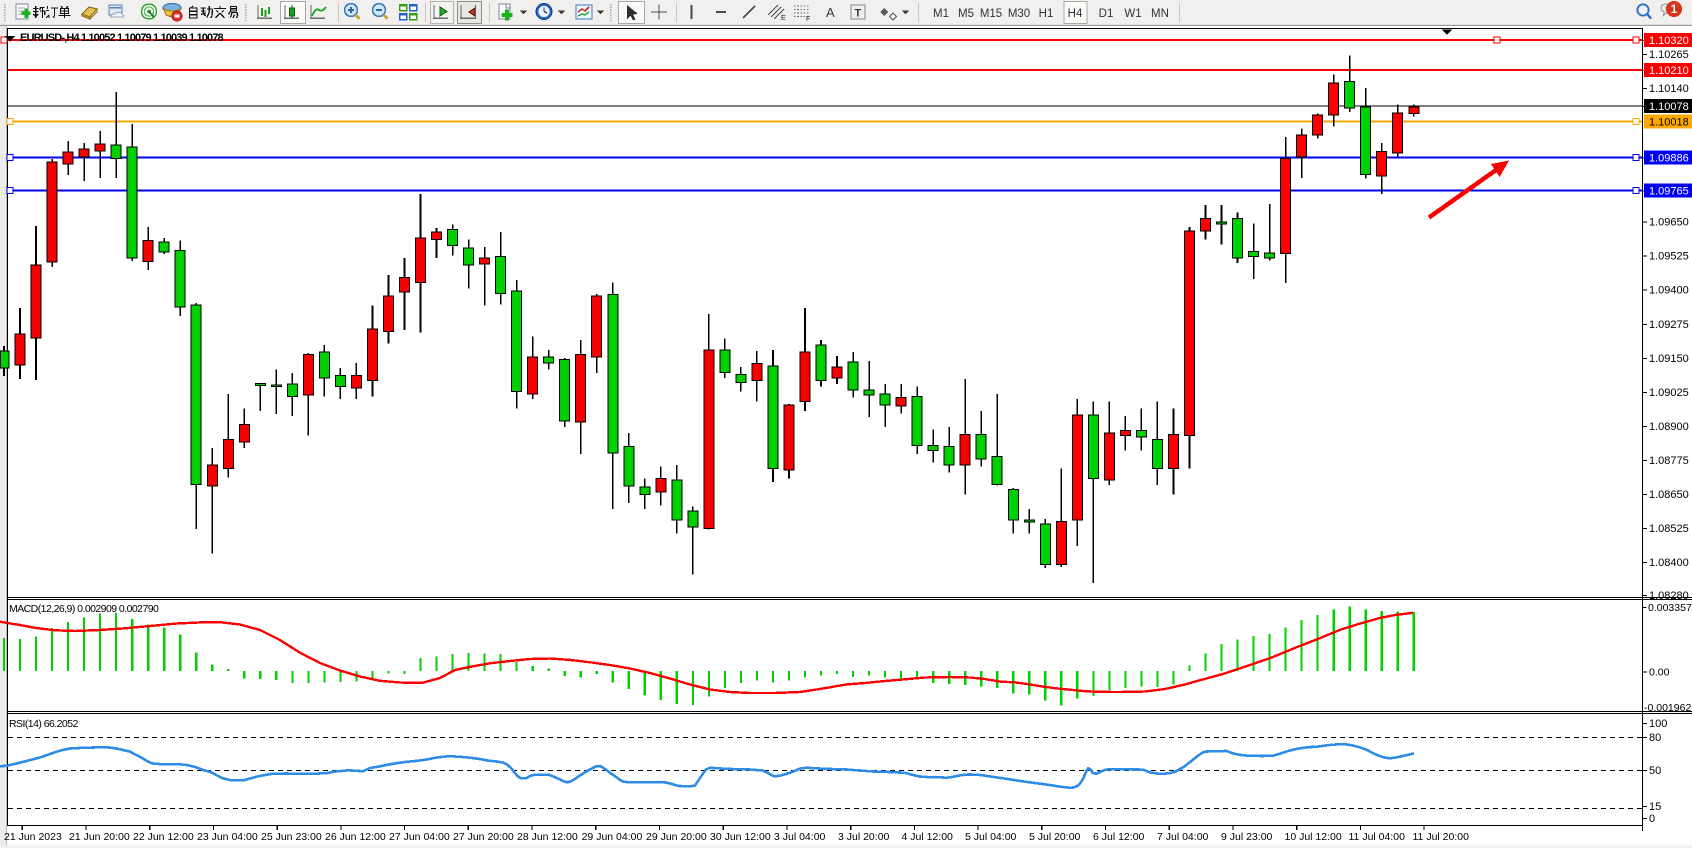 The image size is (1692, 848). I want to click on svg-text: 1.09765, so click(1669, 192).